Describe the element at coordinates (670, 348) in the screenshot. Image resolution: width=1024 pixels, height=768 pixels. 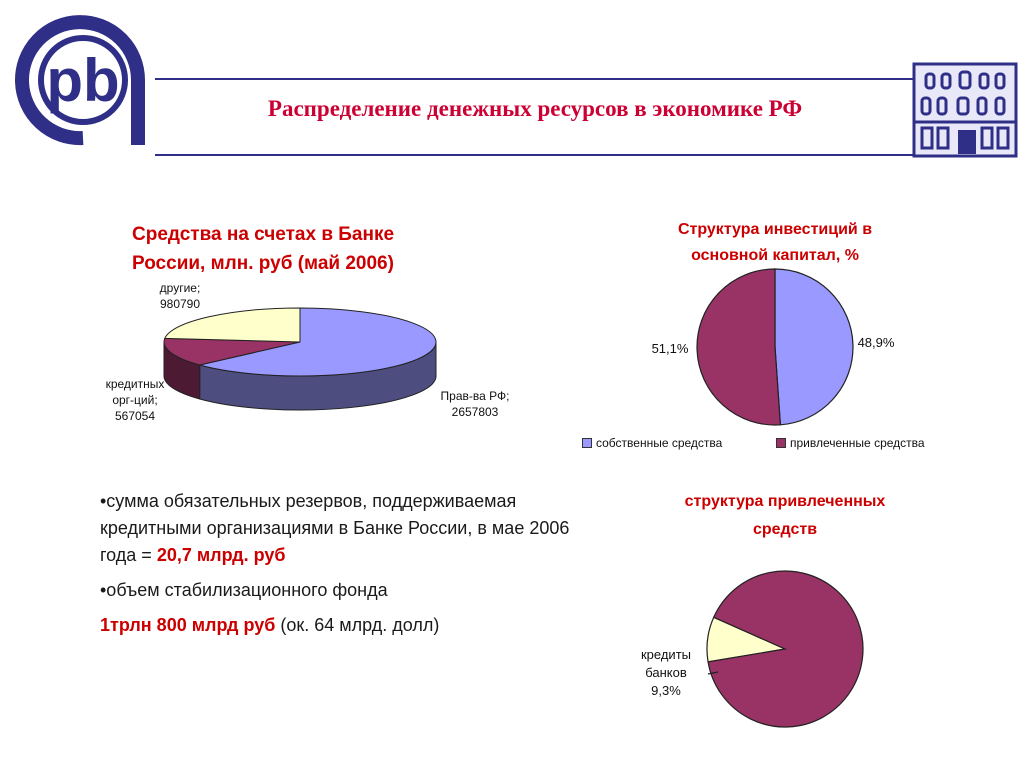
I see `chart2-label-attracted: 51,1%` at that location.